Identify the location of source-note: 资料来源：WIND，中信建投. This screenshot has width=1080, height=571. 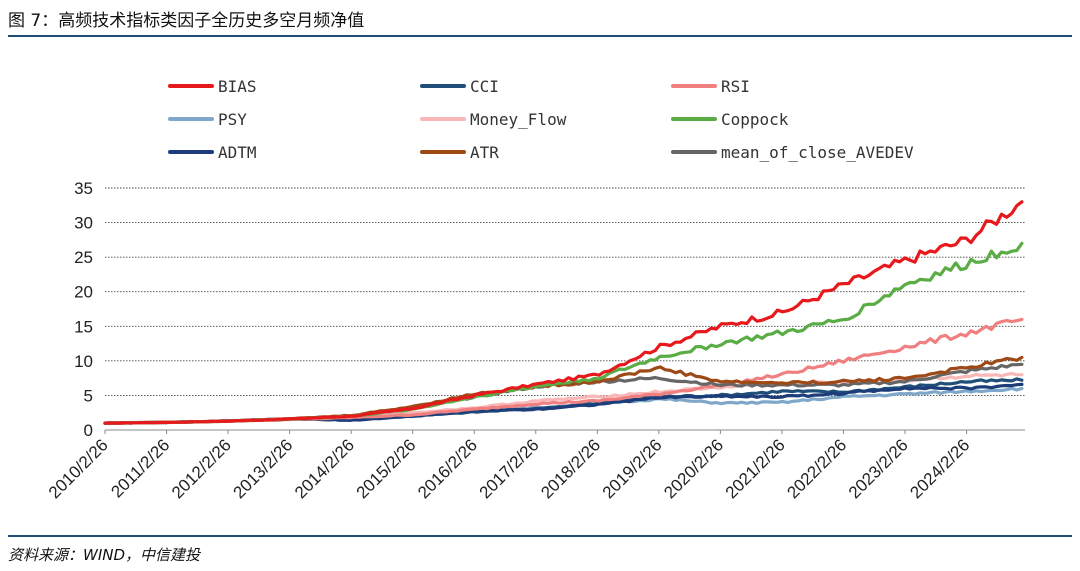
(104, 555).